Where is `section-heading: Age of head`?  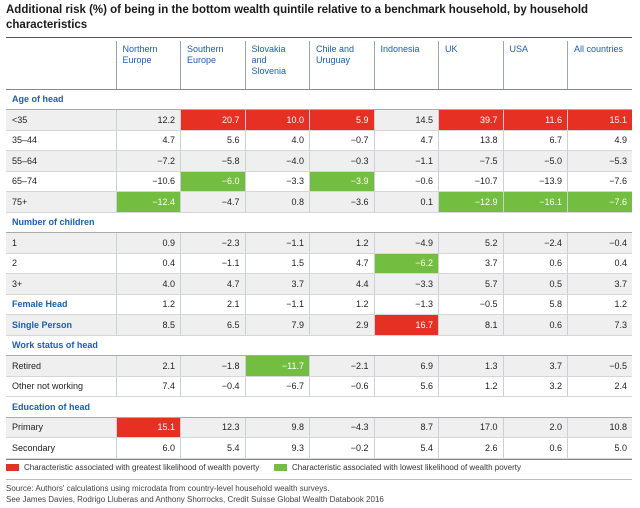
section-heading: Age of head is located at coordinates (319, 99).